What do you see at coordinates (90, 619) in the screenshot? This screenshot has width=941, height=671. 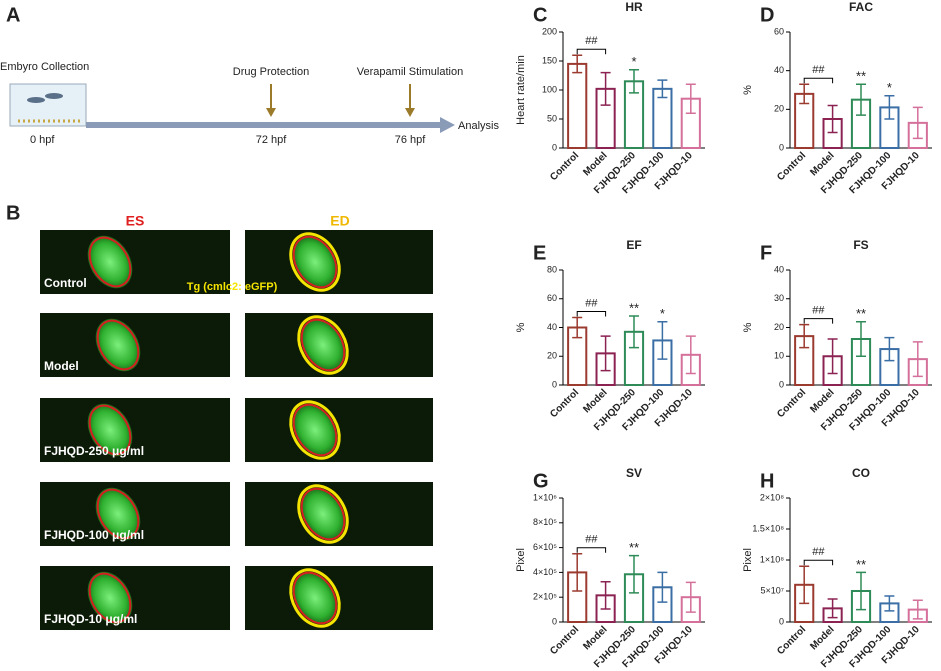 I see `row-label: FJHQD-10 μg/ml` at bounding box center [90, 619].